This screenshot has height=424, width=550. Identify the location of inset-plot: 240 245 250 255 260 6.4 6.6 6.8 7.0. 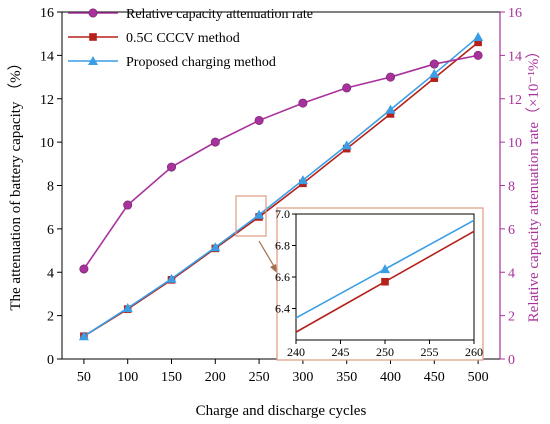
(379, 284).